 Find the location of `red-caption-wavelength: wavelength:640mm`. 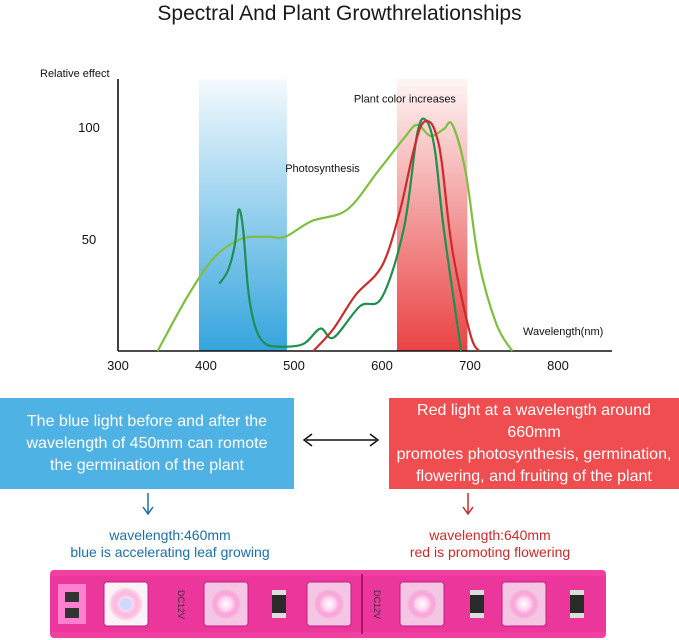

red-caption-wavelength: wavelength:640mm is located at coordinates (490, 535).